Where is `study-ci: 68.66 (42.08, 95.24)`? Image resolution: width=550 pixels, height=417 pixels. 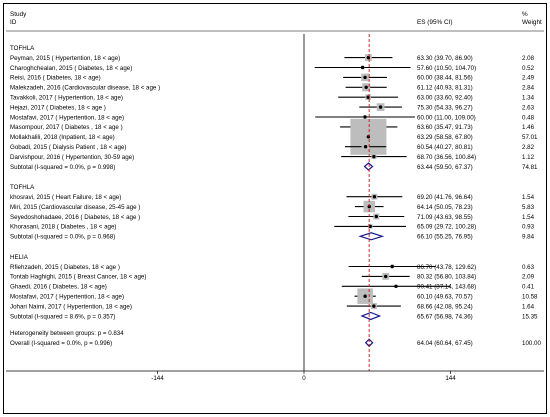 study-ci: 68.66 (42.08, 95.24) is located at coordinates (445, 306).